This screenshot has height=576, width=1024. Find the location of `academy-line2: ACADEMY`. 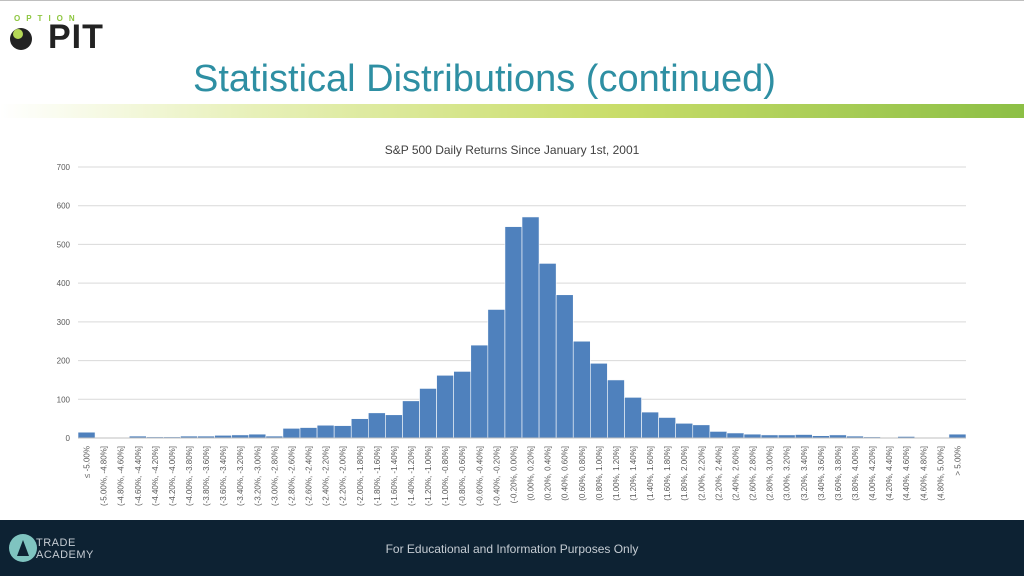

academy-line2: ACADEMY is located at coordinates (65, 555).